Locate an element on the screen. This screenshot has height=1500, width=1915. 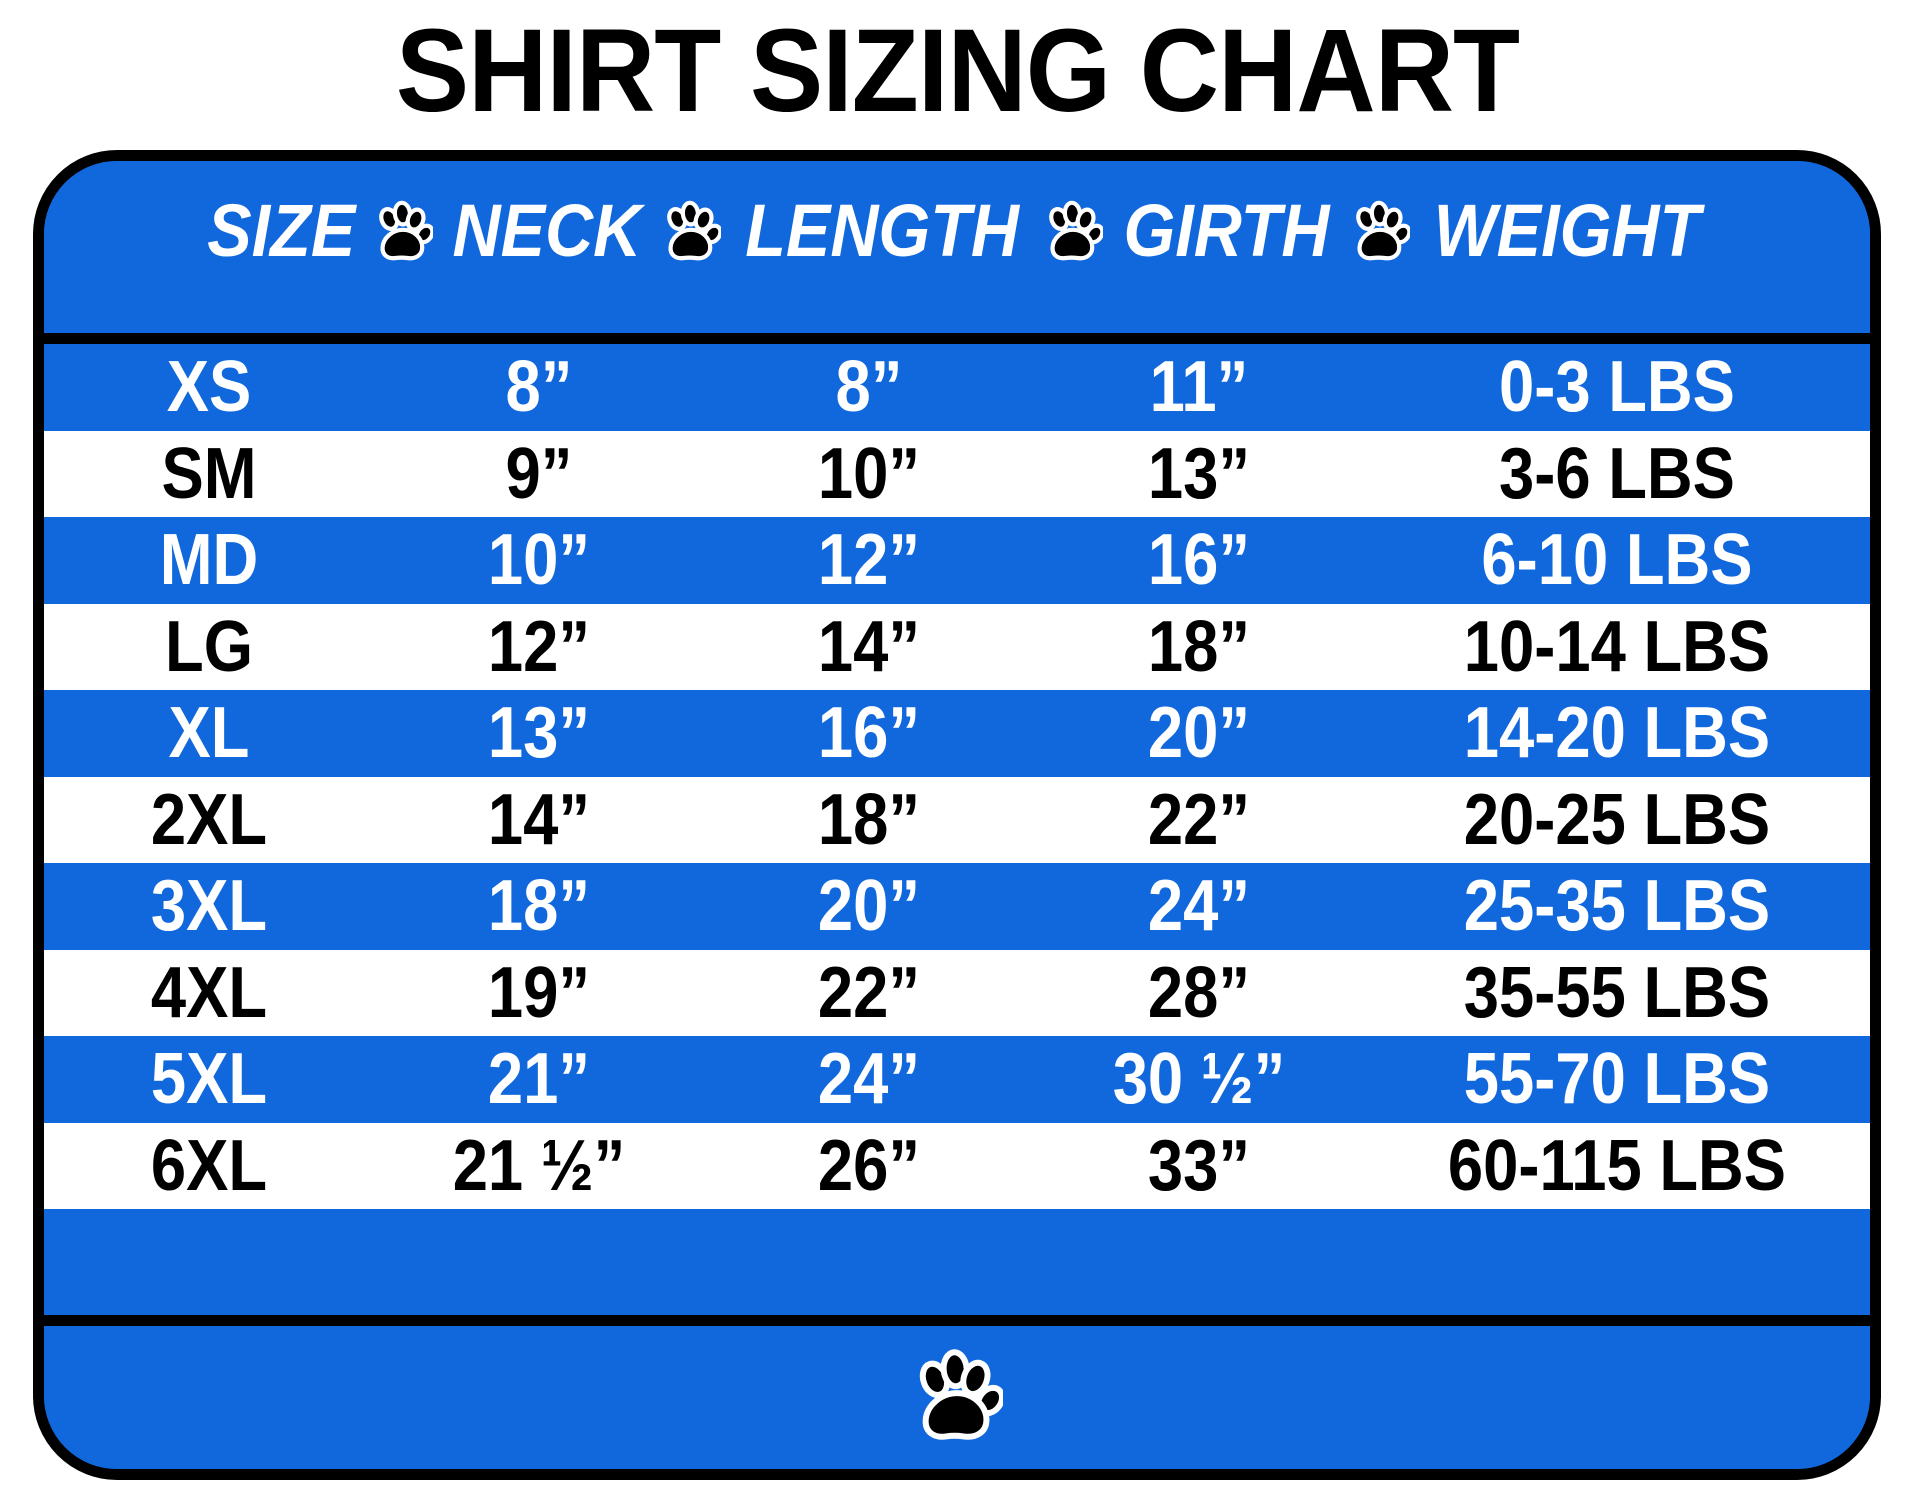
cell-length: 22” is located at coordinates (869, 992).